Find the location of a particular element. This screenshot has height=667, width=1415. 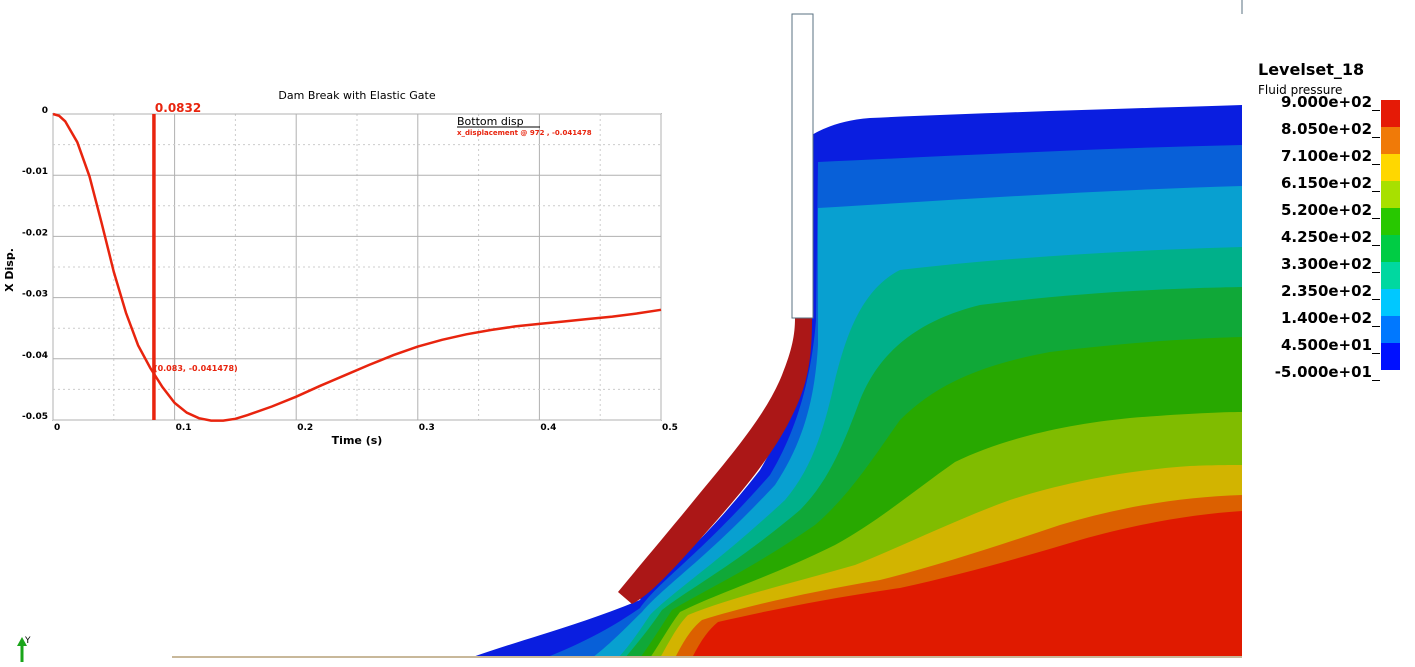

axis-triad-label: Y is located at coordinates (27, 641).